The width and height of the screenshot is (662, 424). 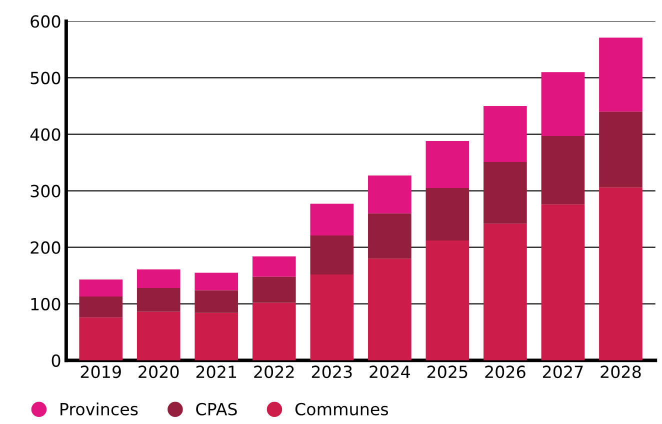 I want to click on legend-label: Provinces, so click(x=99, y=409).